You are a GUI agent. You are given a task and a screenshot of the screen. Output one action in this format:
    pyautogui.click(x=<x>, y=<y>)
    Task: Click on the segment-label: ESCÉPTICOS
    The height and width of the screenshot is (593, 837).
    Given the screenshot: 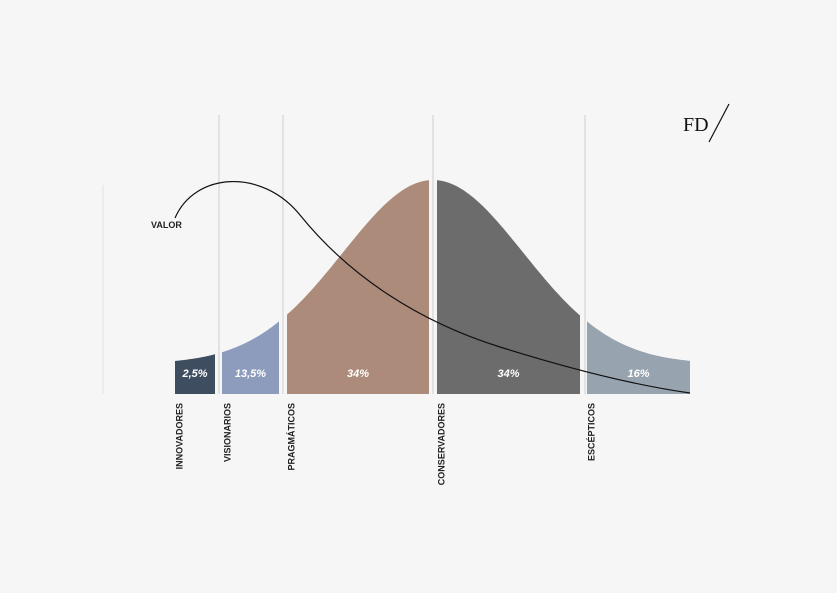 What is the action you would take?
    pyautogui.click(x=591, y=432)
    